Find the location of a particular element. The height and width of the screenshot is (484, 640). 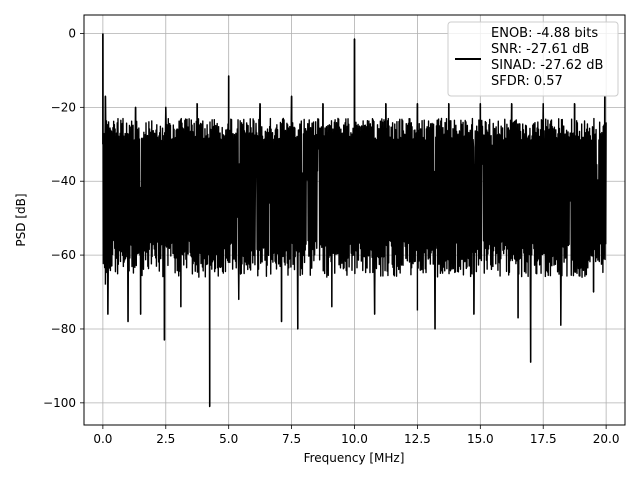

x-tick-label: 12.5 is located at coordinates (417, 439).